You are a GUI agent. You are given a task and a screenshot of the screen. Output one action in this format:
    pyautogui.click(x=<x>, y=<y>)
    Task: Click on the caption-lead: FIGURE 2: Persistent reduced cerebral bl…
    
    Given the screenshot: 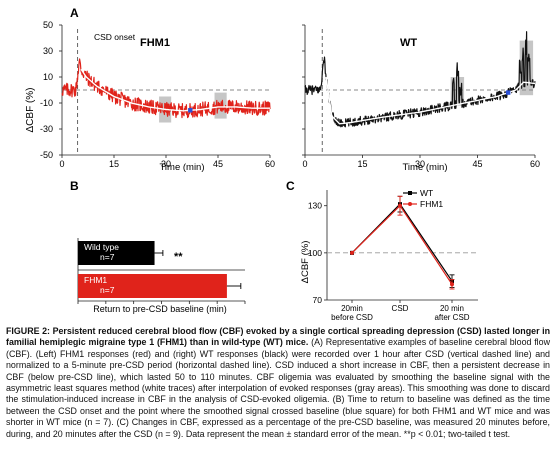 What is the action you would take?
    pyautogui.click(x=278, y=337)
    